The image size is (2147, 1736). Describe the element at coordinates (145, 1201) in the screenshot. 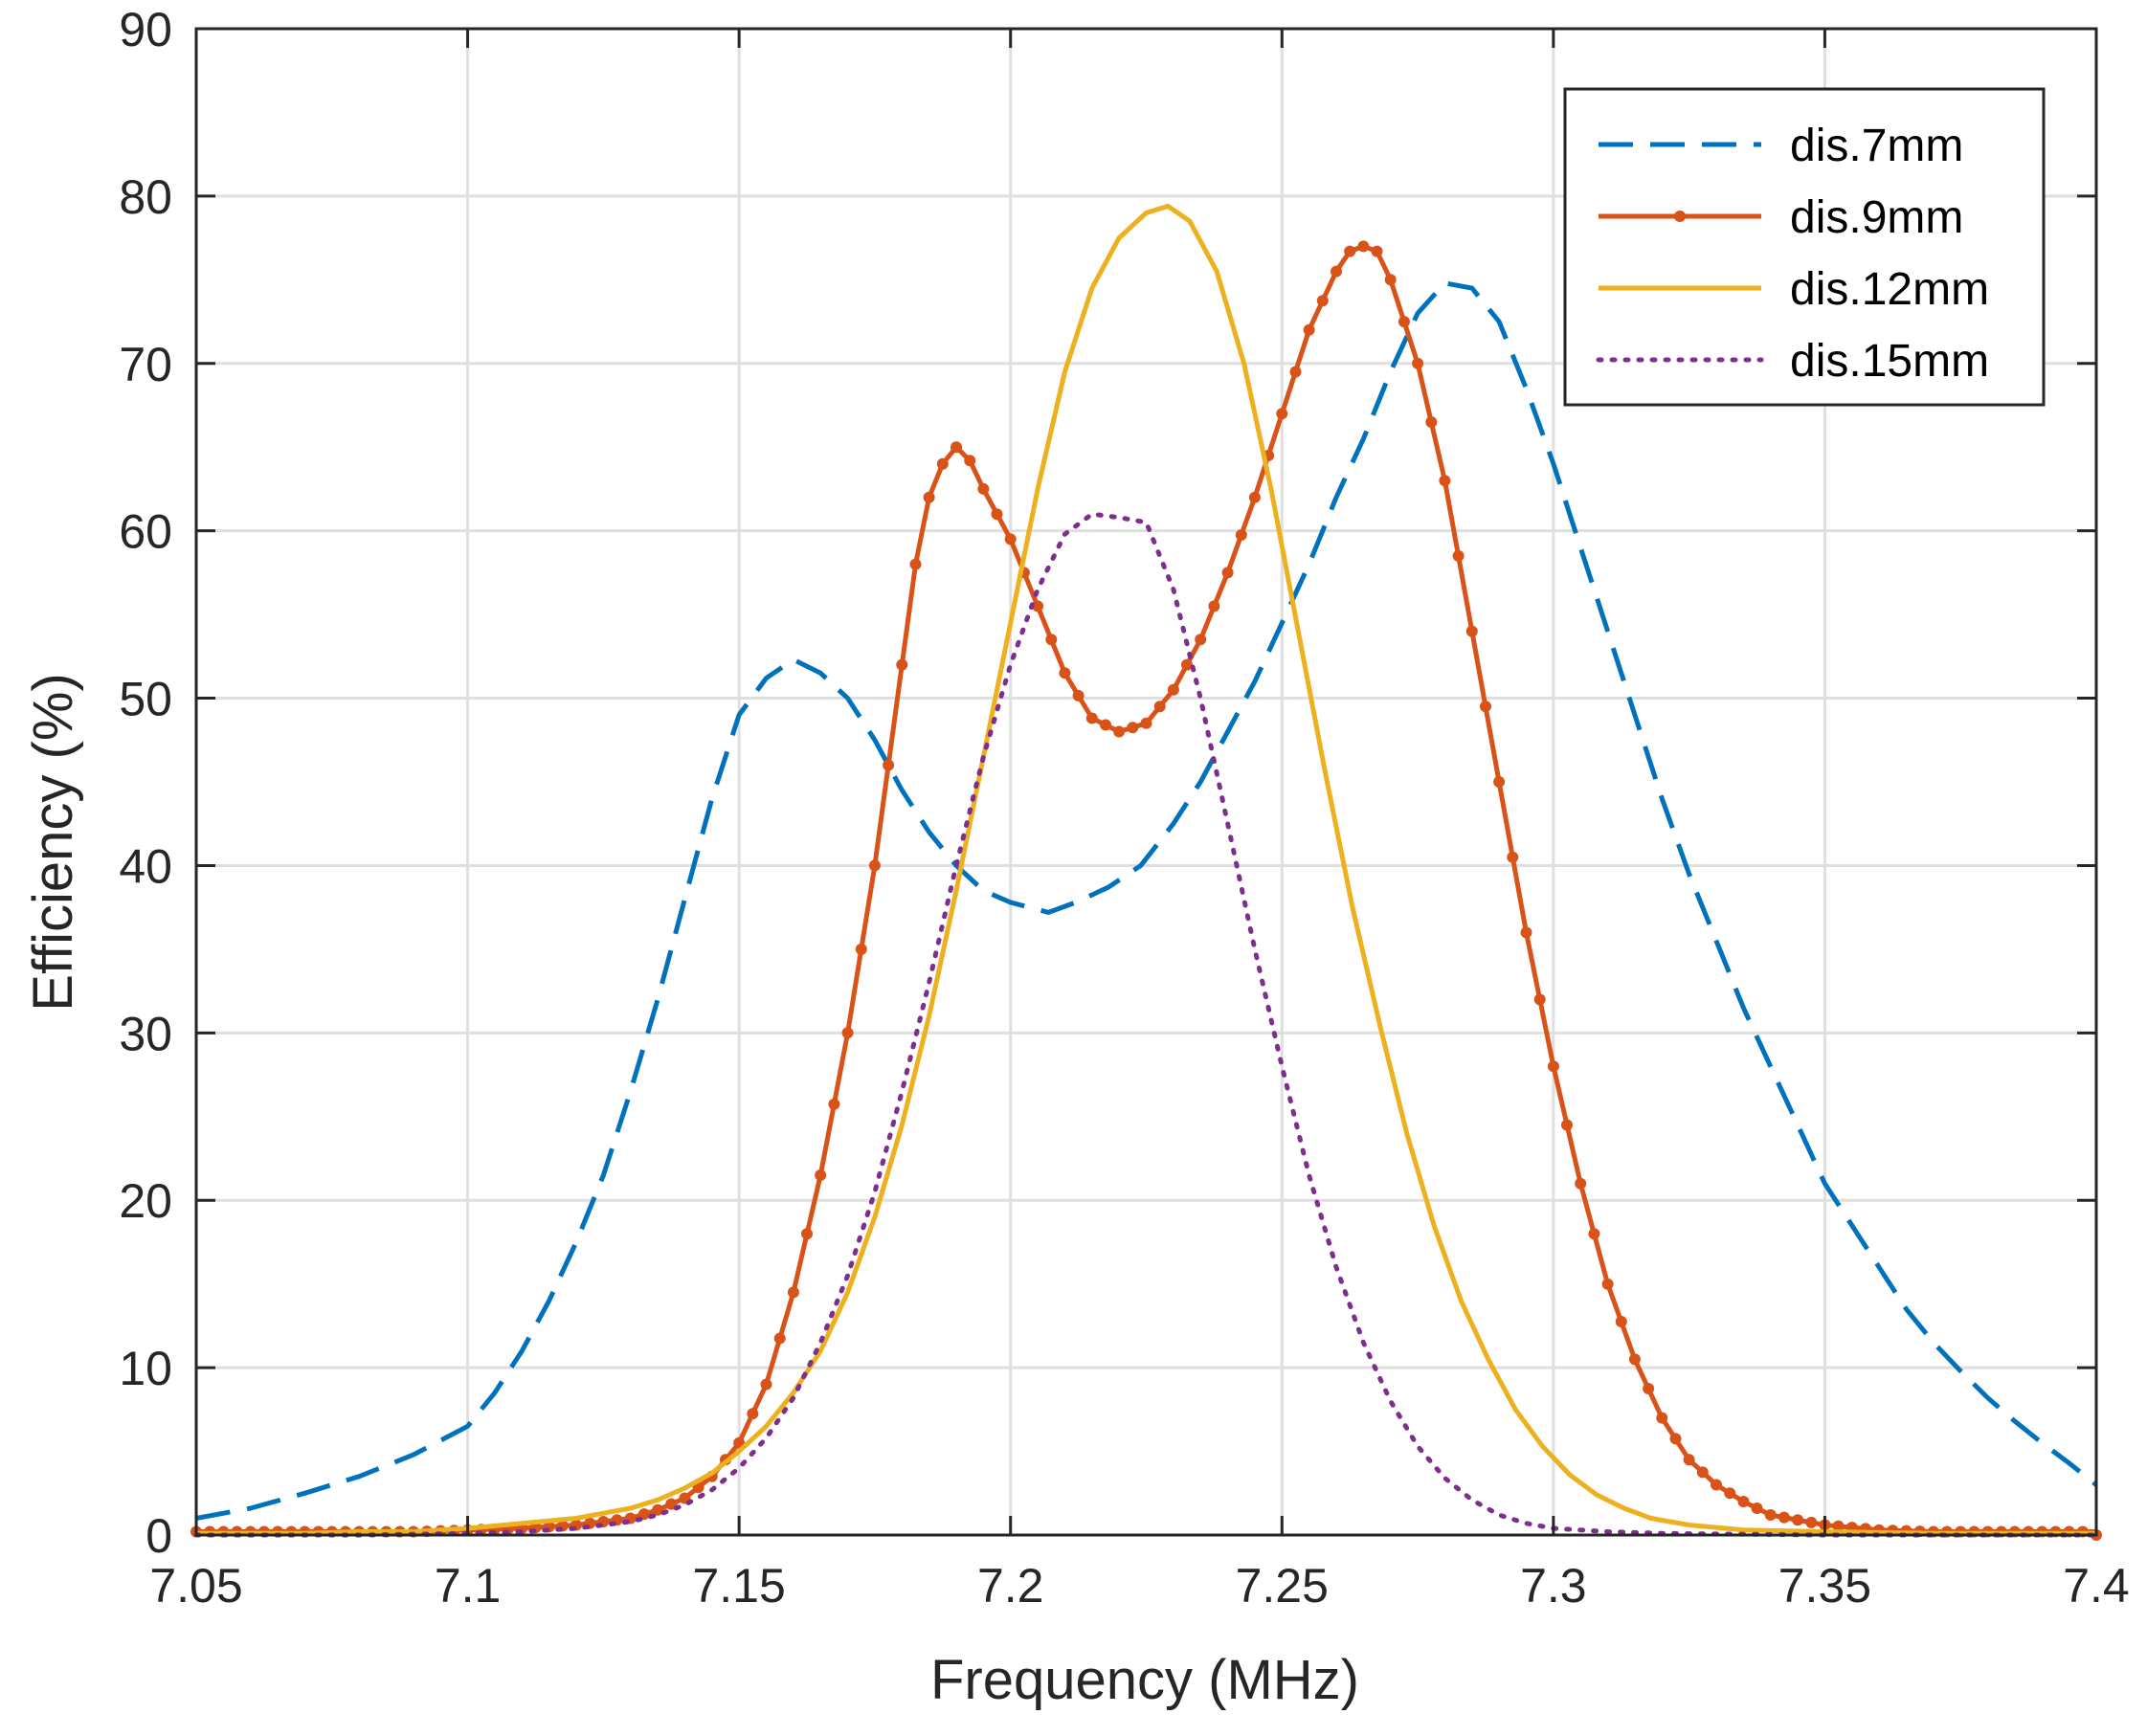

I see `y-tick-label: 20` at that location.